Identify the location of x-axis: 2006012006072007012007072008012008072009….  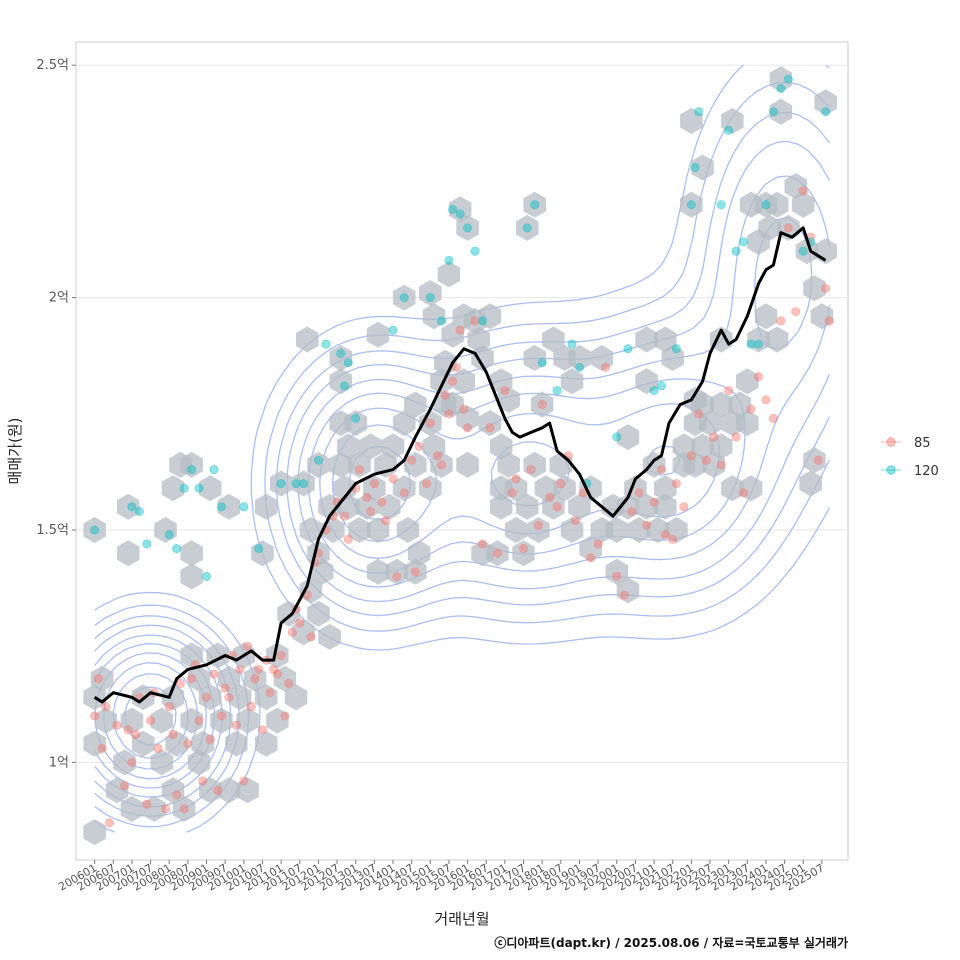
(441, 877).